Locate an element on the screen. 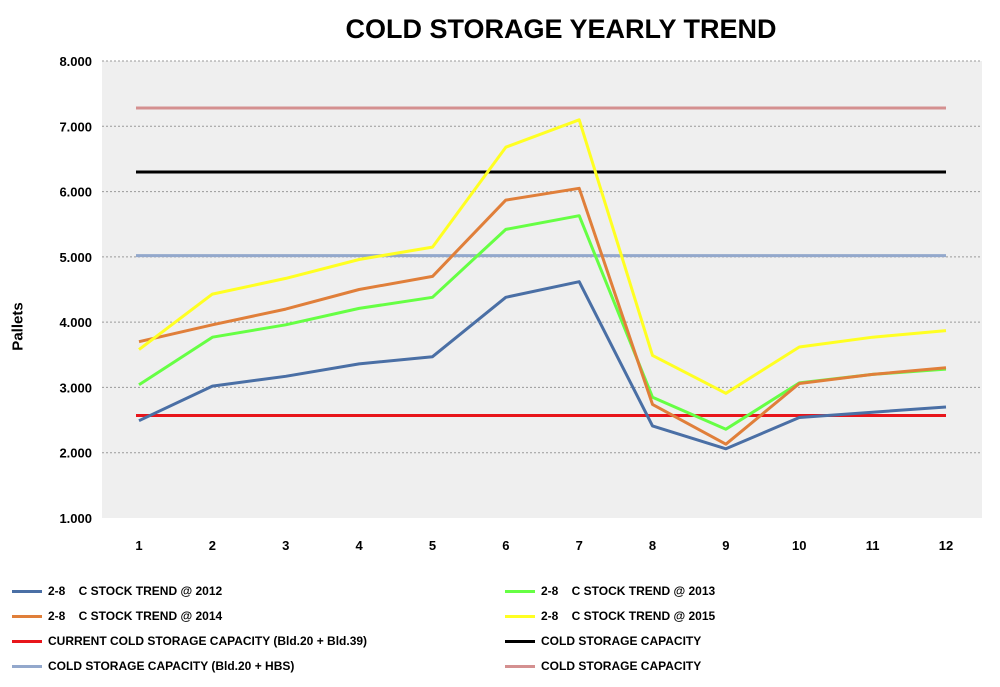 The height and width of the screenshot is (687, 1000). y-tick-label: 7.000 is located at coordinates (75, 126).